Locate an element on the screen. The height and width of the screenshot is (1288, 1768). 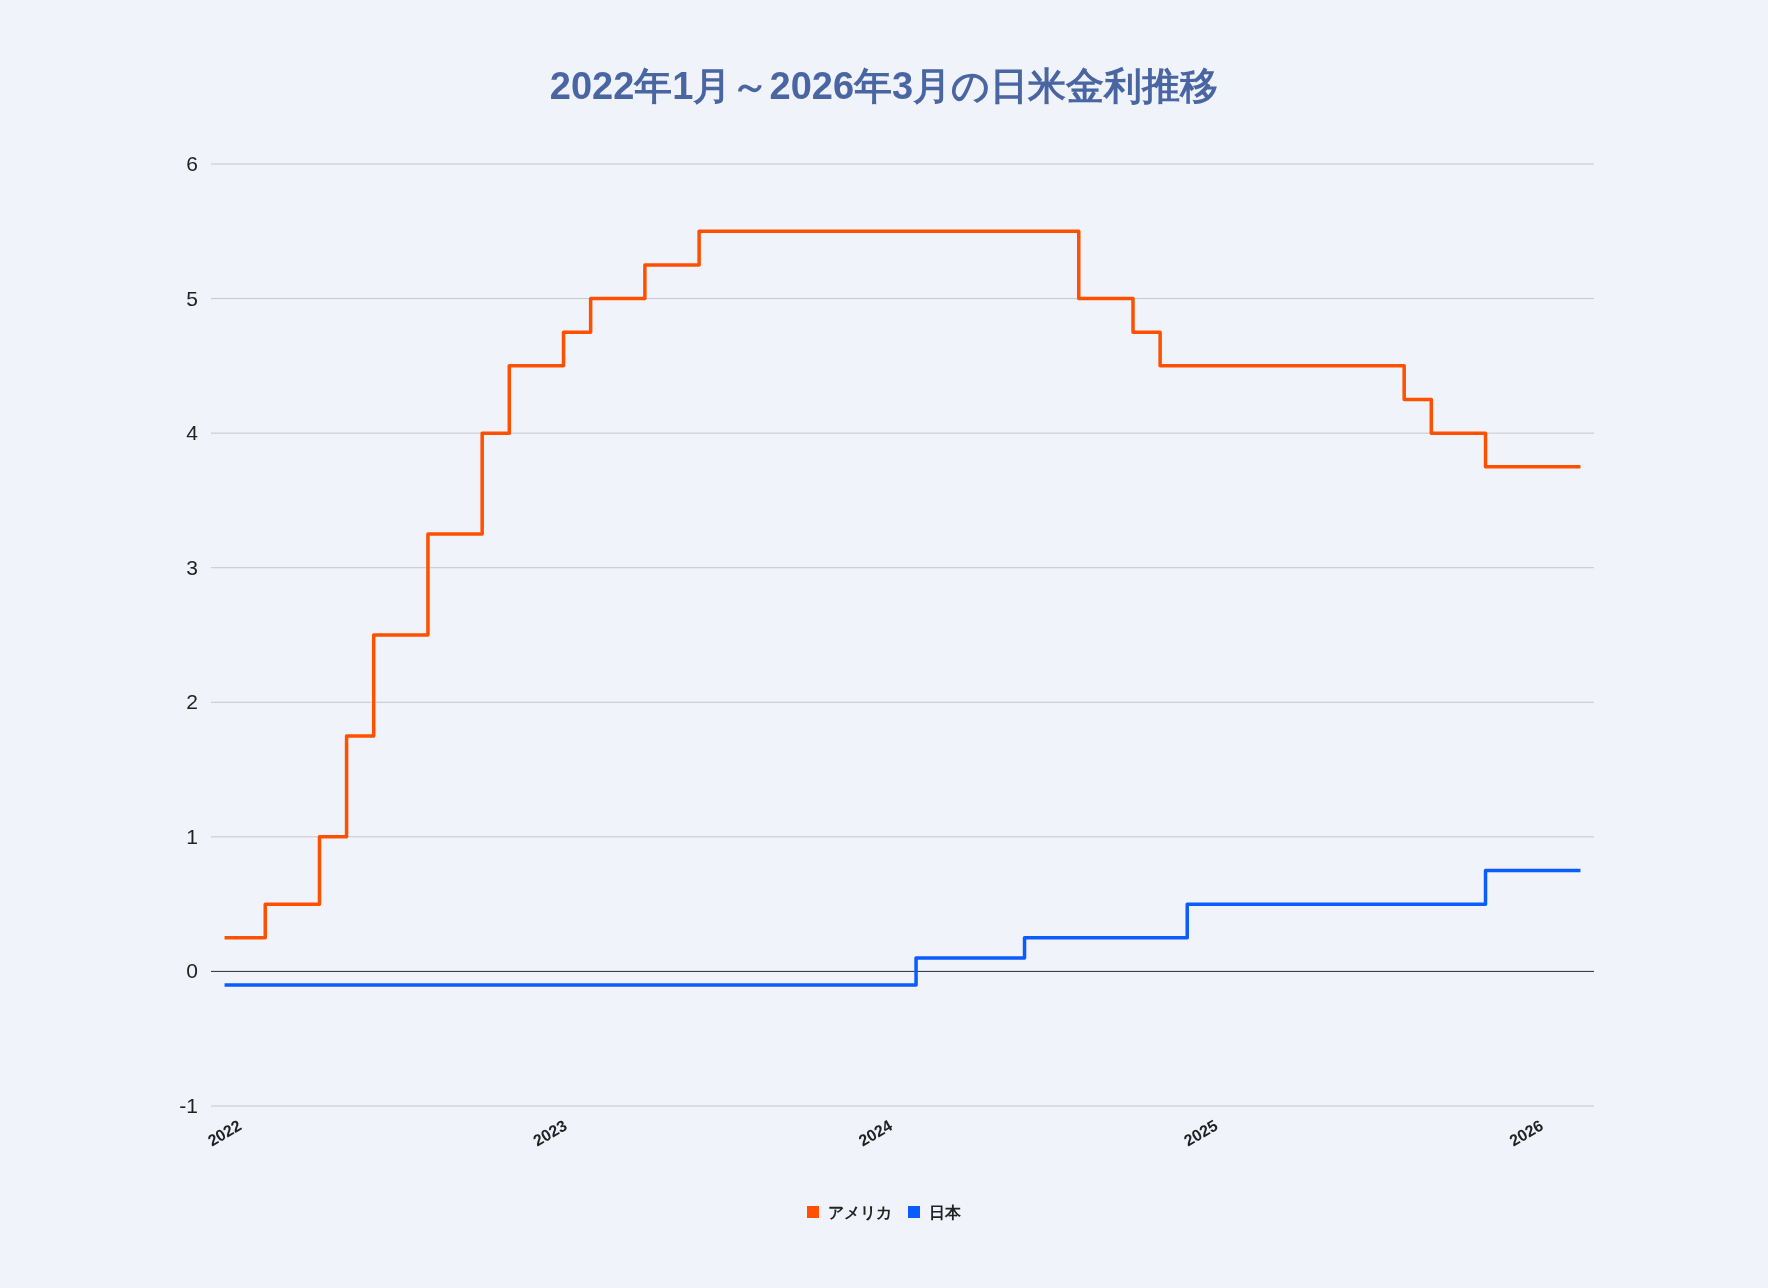
y-tick-label: 2 is located at coordinates (192, 702).